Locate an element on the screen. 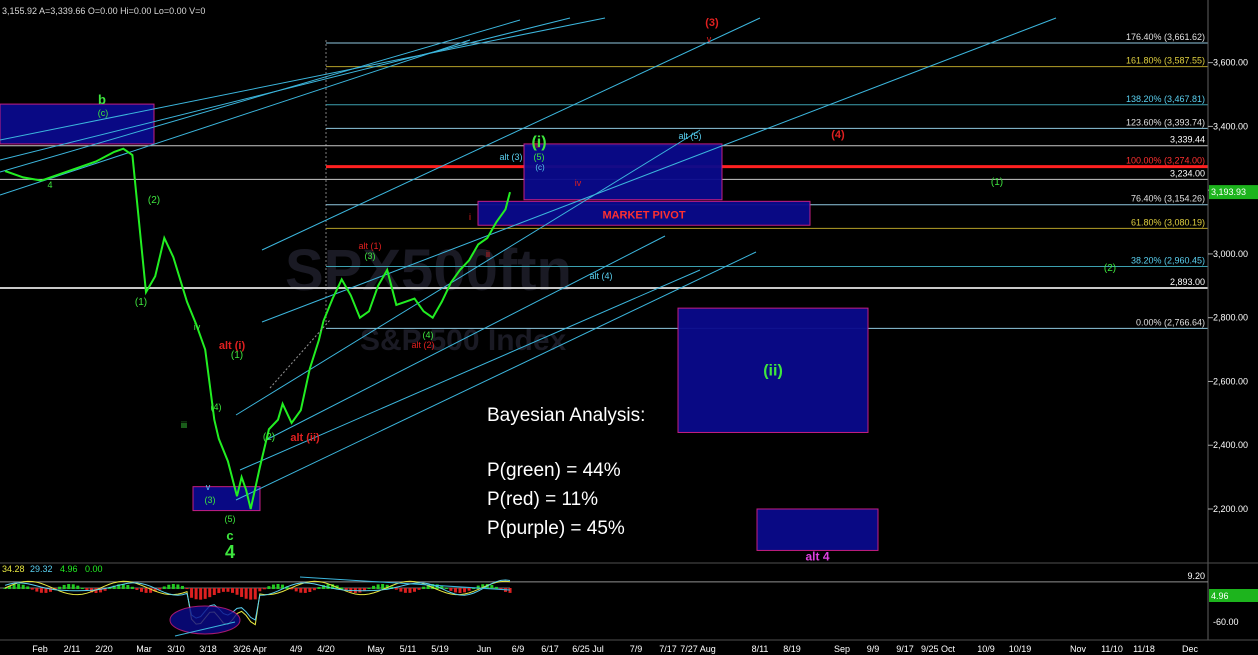 This screenshot has width=1258, height=655. watermark-index: S&P 500 Index is located at coordinates (463, 340).